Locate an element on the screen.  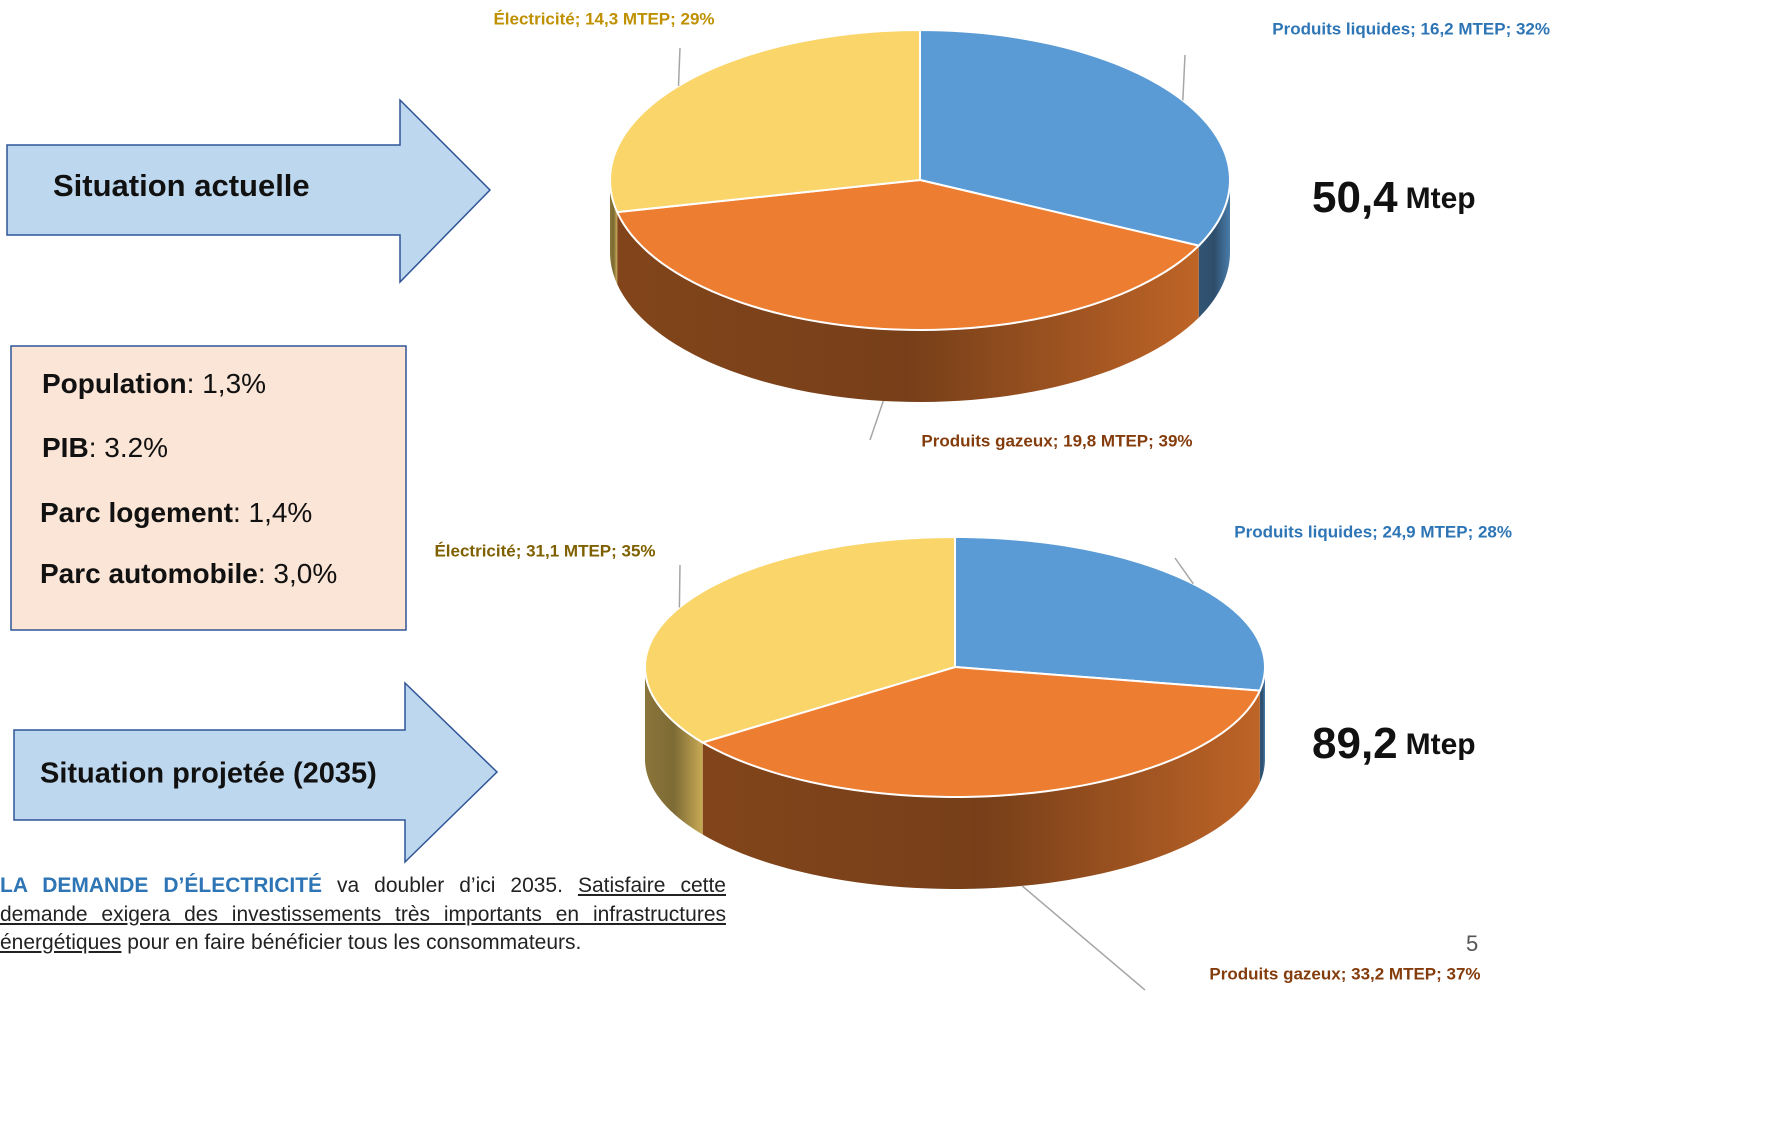
data-label: Électricité; 14,3 MTEP; 29% is located at coordinates (603, 18).